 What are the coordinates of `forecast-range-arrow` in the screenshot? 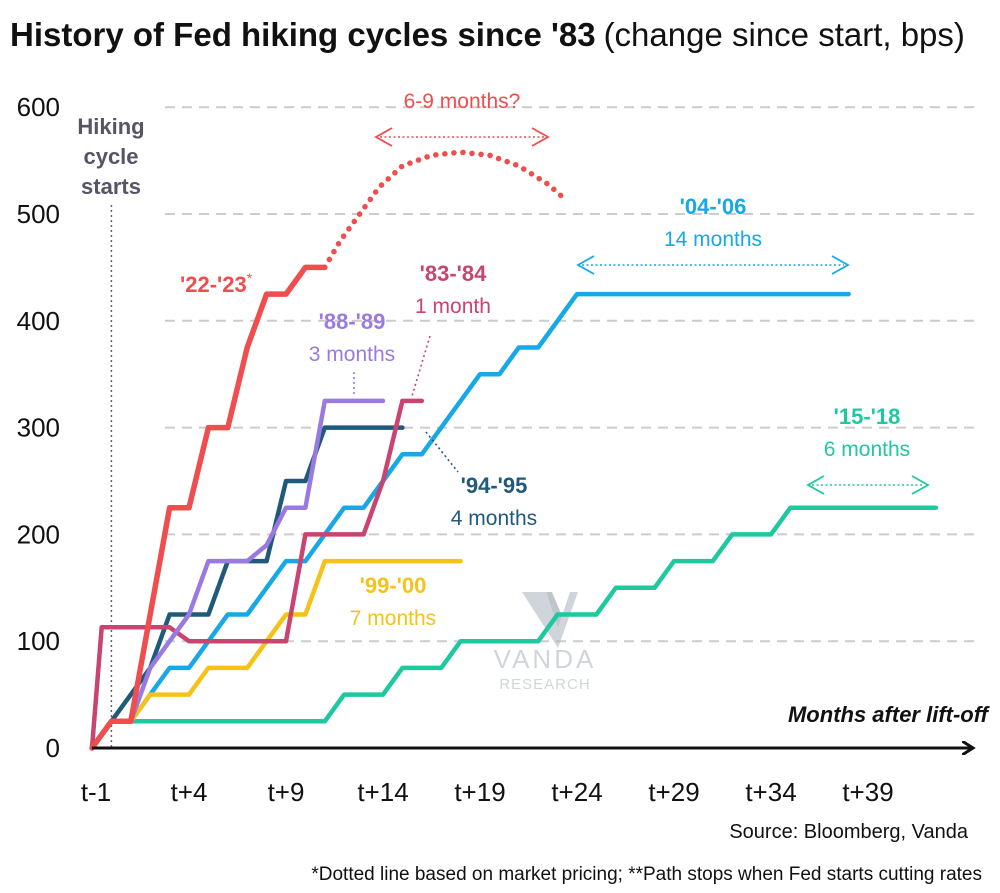 It's located at (462, 137).